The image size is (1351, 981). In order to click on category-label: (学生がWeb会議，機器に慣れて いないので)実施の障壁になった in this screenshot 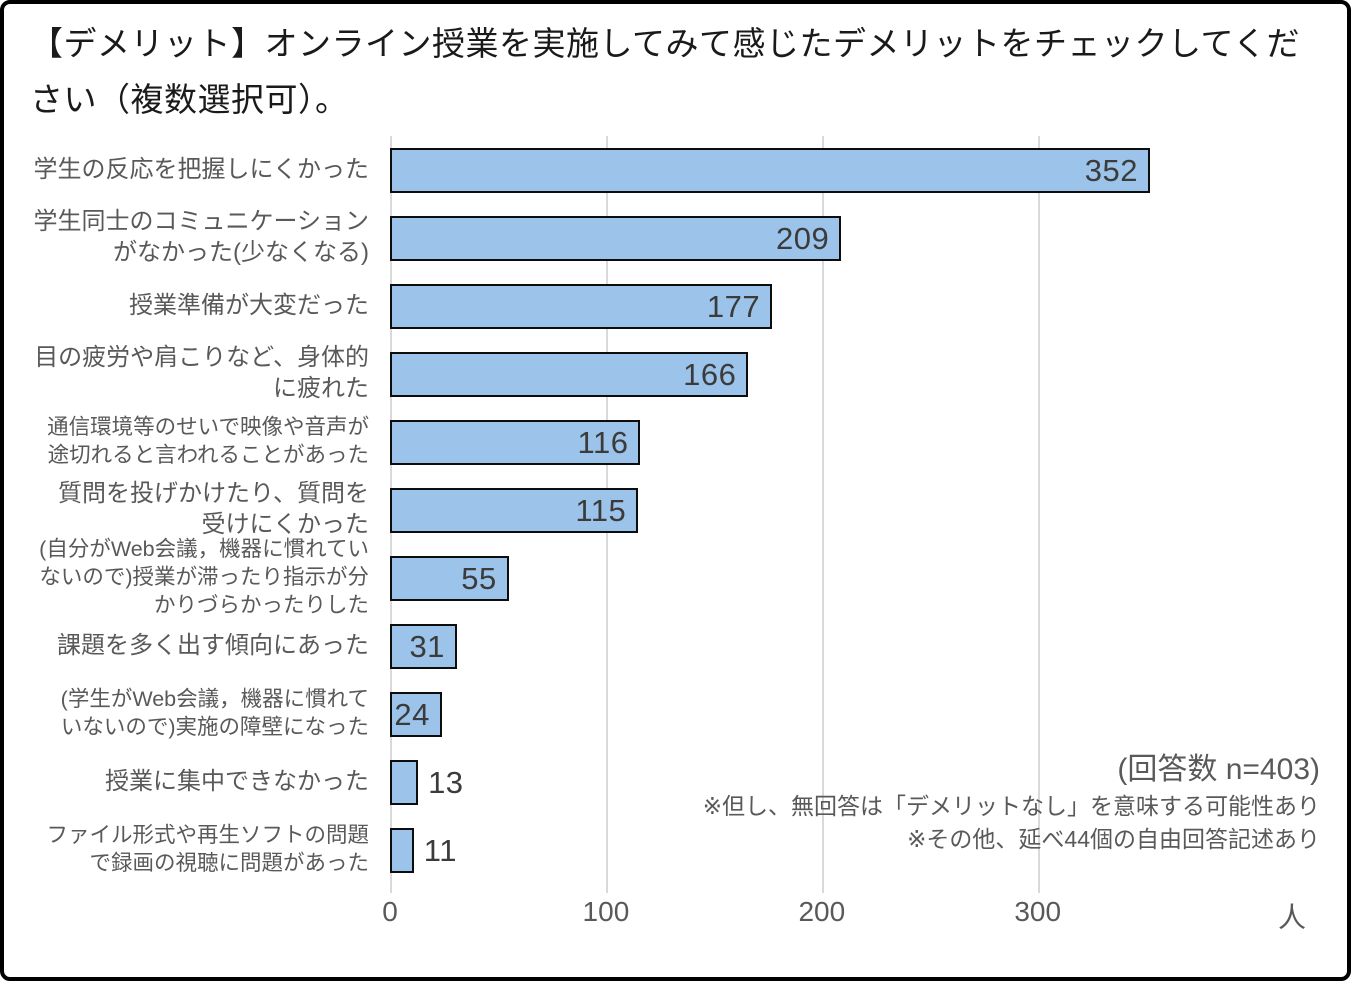, I will do `click(214, 713)`.